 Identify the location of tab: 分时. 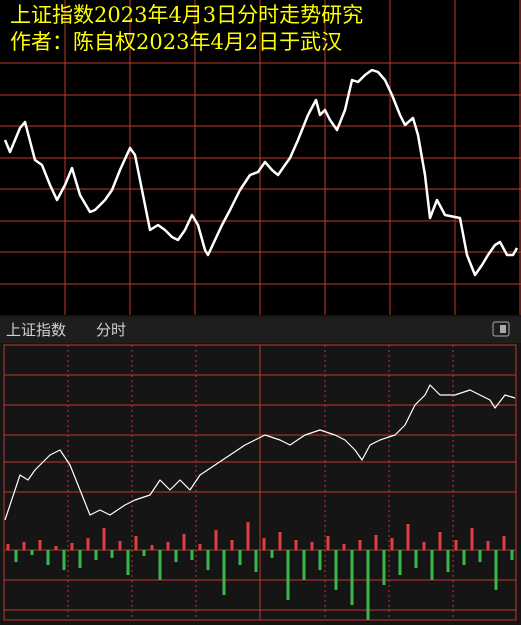
(111, 330).